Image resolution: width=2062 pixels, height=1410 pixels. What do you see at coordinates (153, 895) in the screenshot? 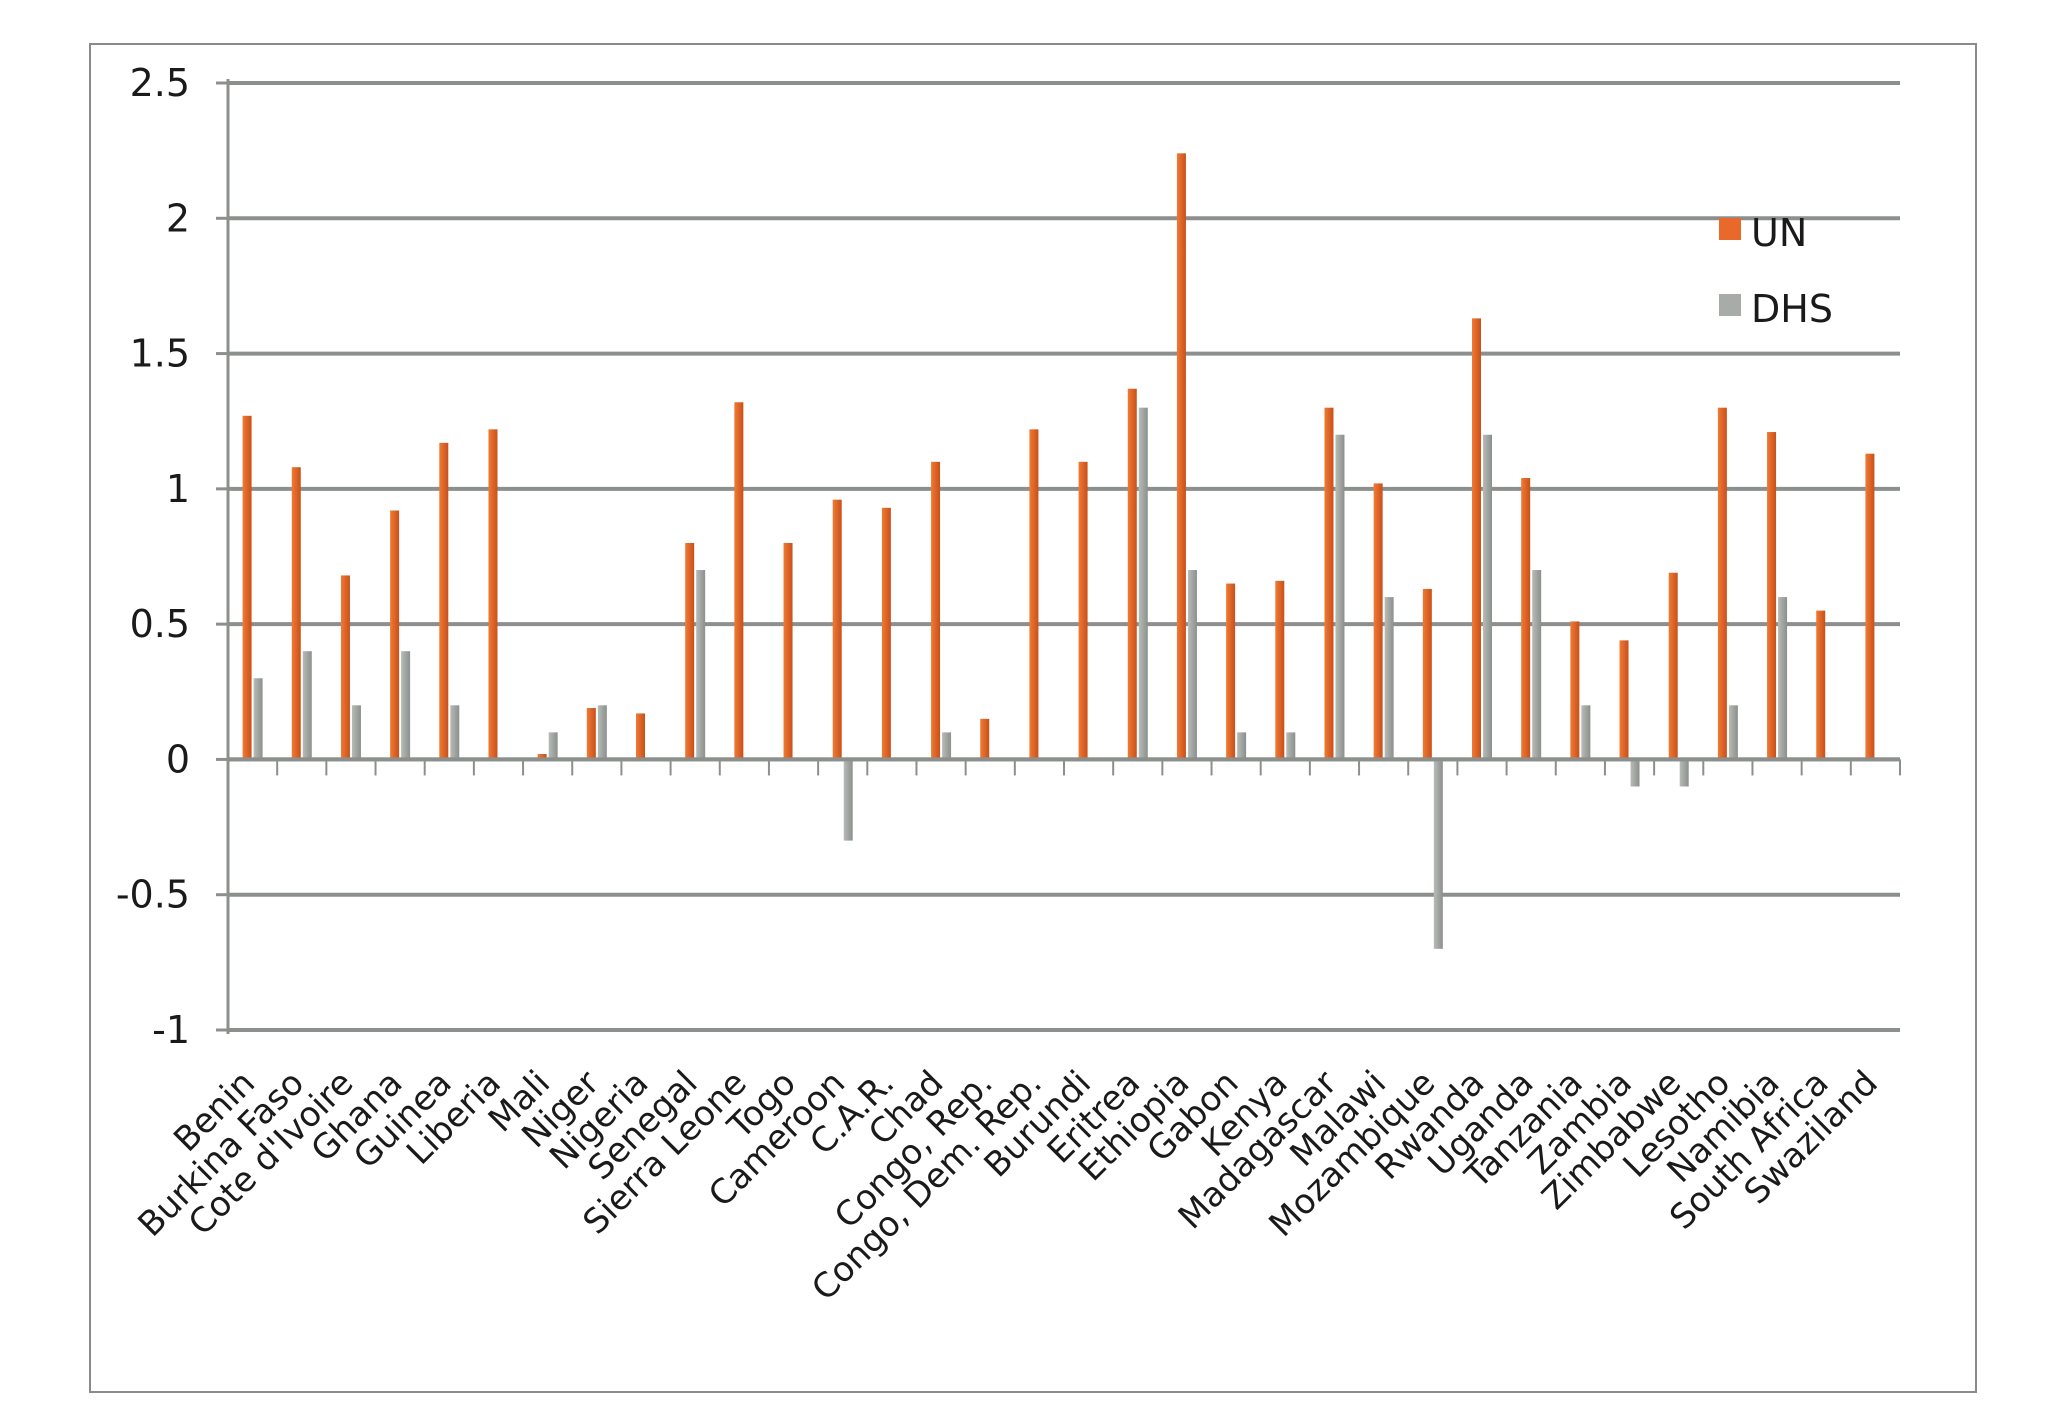
I see `y-tick-label: -0.5` at bounding box center [153, 895].